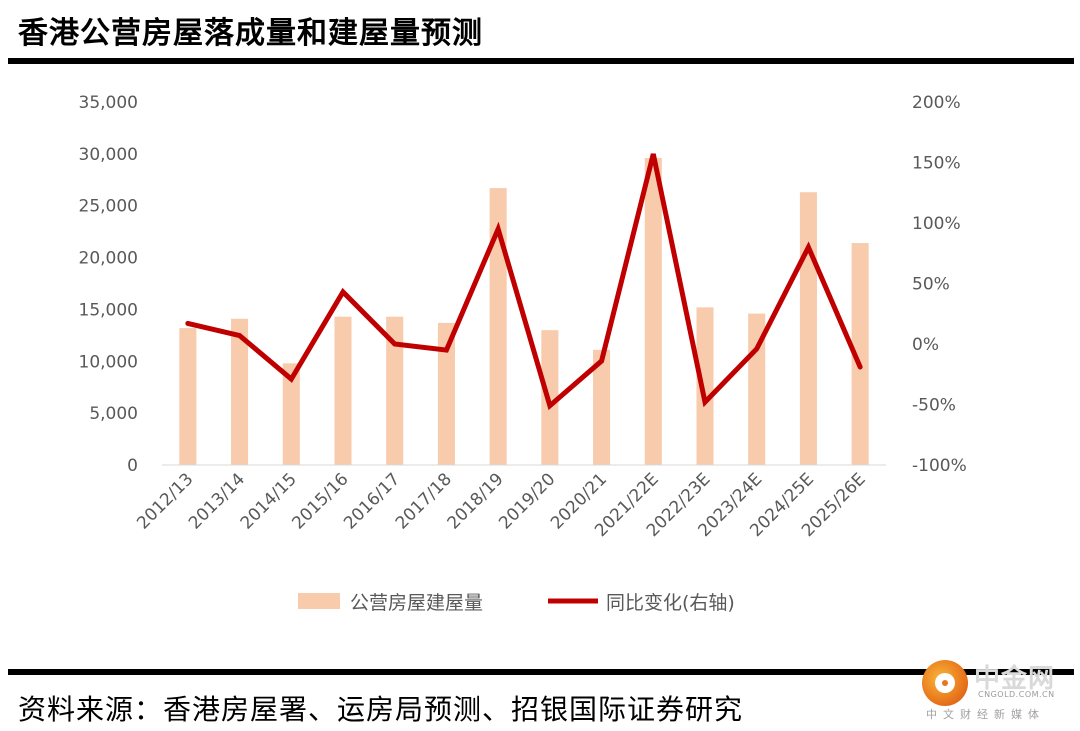 Image resolution: width=1080 pixels, height=731 pixels. Describe the element at coordinates (936, 103) in the screenshot. I see `right-tick-label: 200%` at that location.